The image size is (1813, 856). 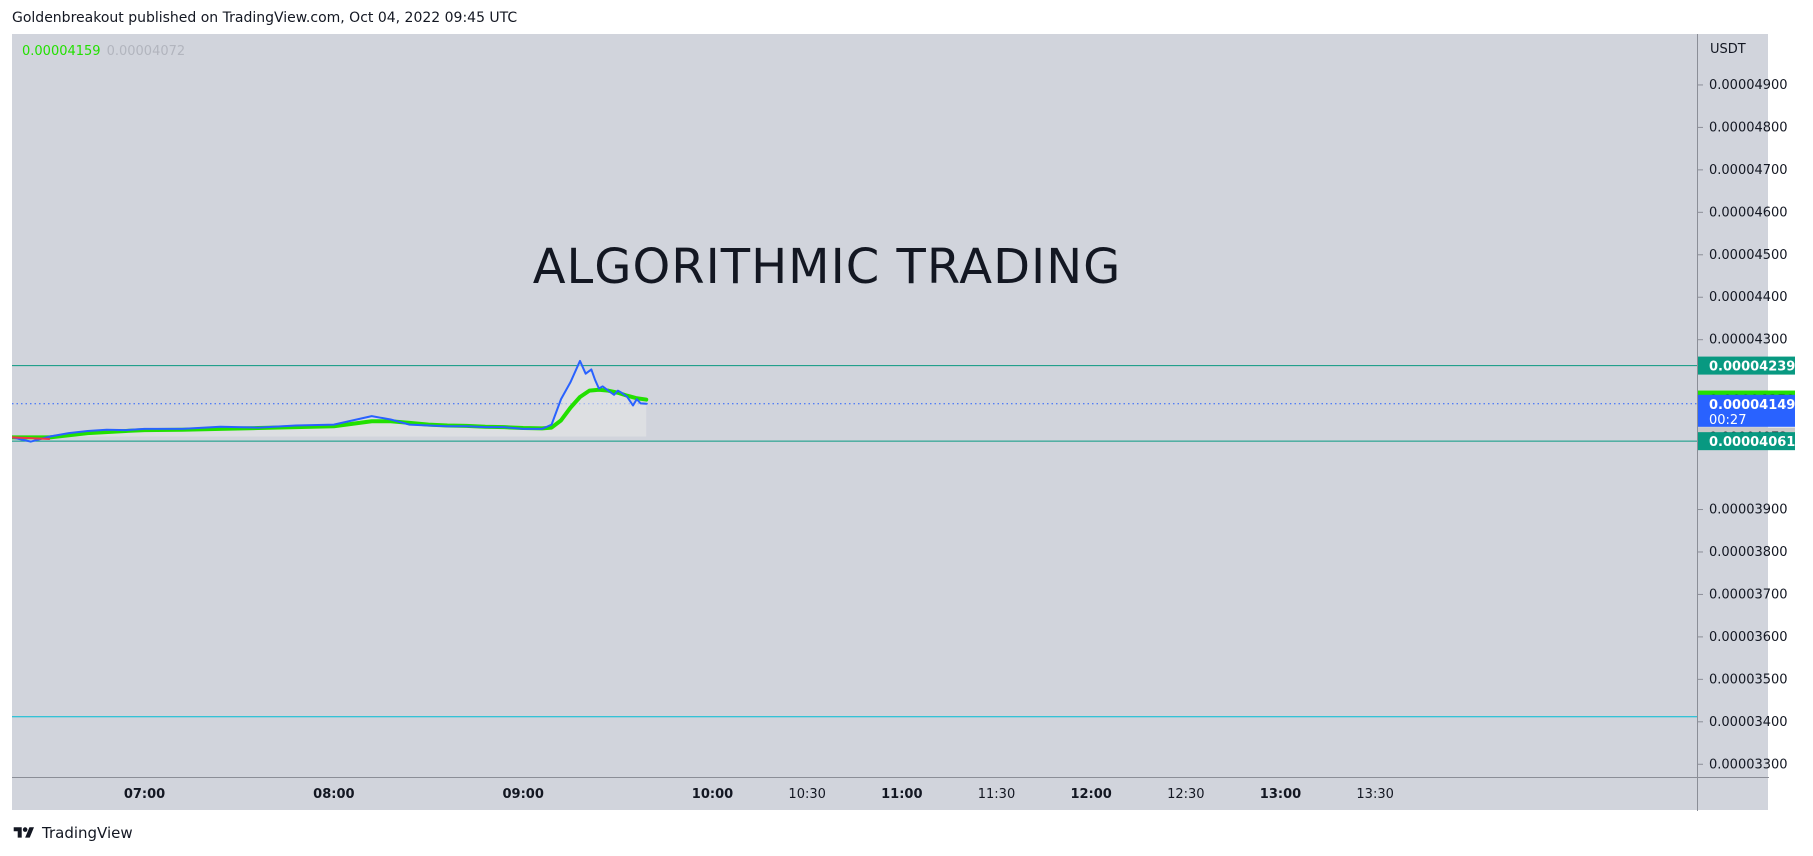 I want to click on time-tick-label: 12:00, so click(x=1090, y=794).